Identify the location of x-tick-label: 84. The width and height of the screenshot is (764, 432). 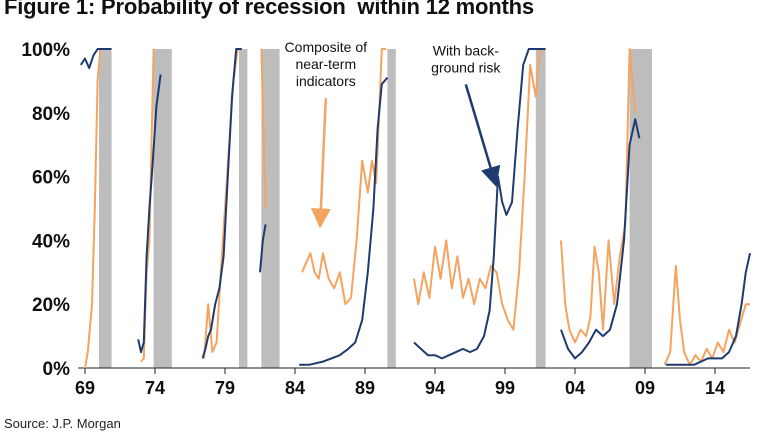
(295, 388).